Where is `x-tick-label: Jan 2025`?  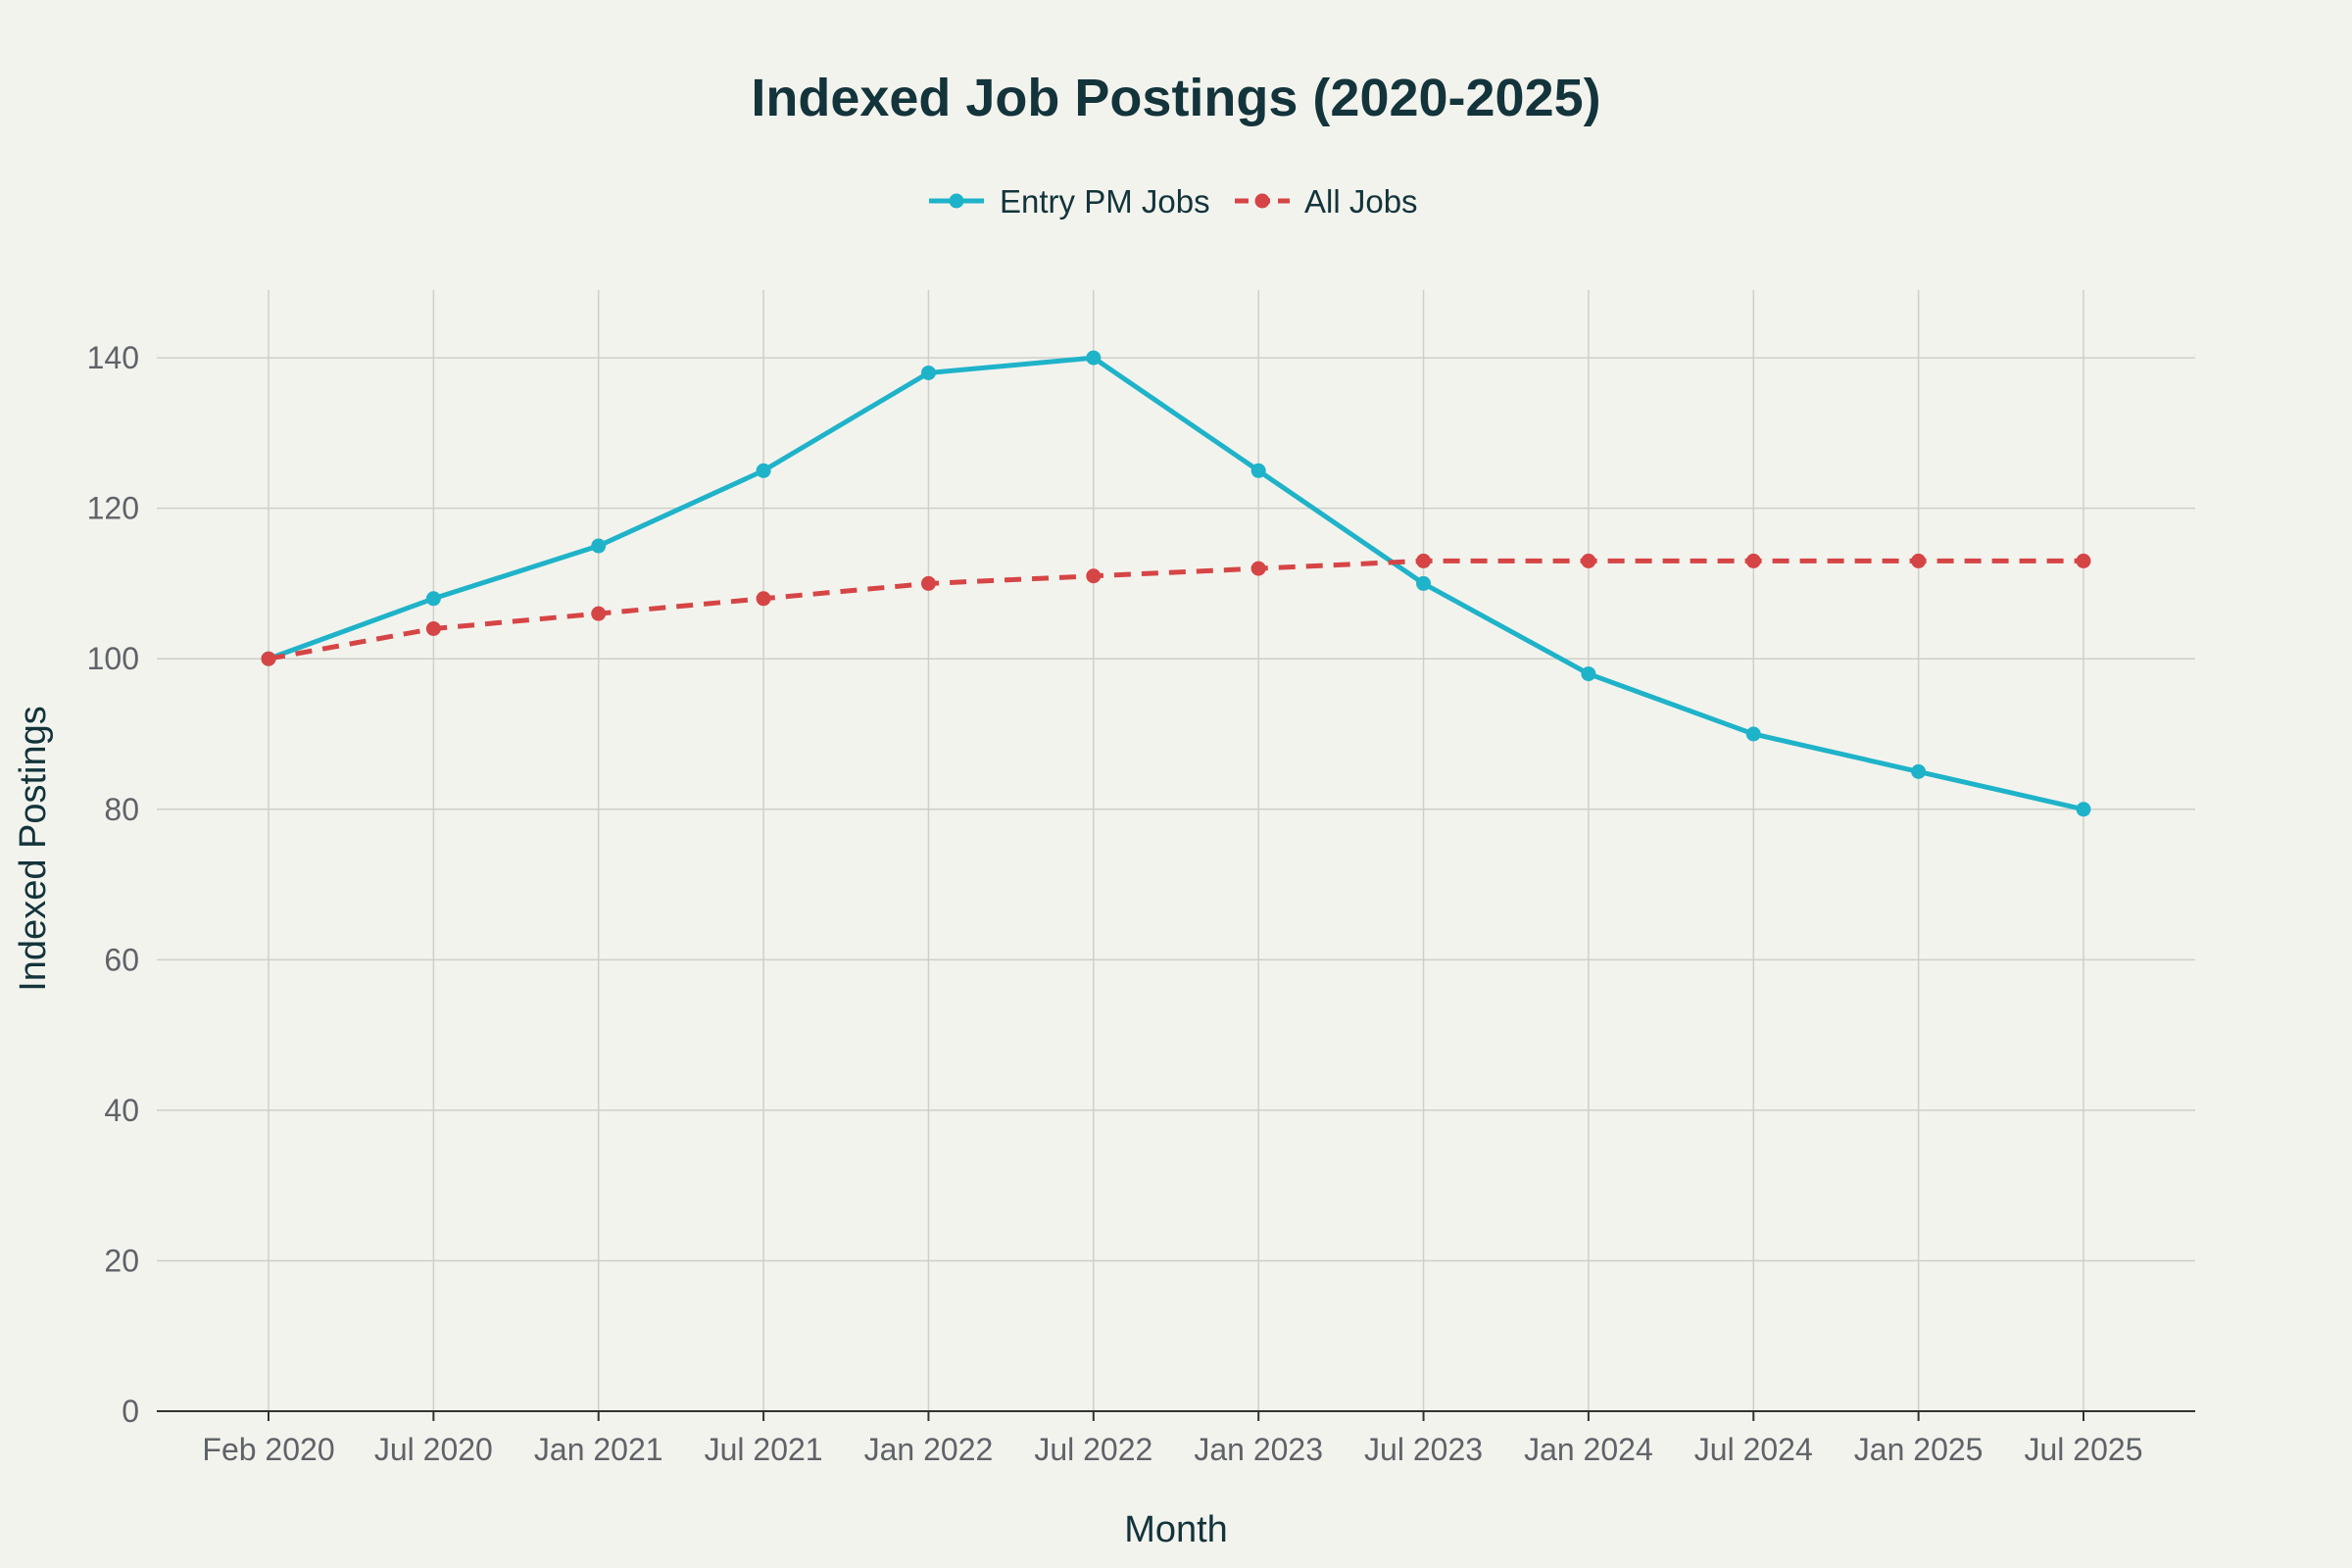 x-tick-label: Jan 2025 is located at coordinates (1919, 1449).